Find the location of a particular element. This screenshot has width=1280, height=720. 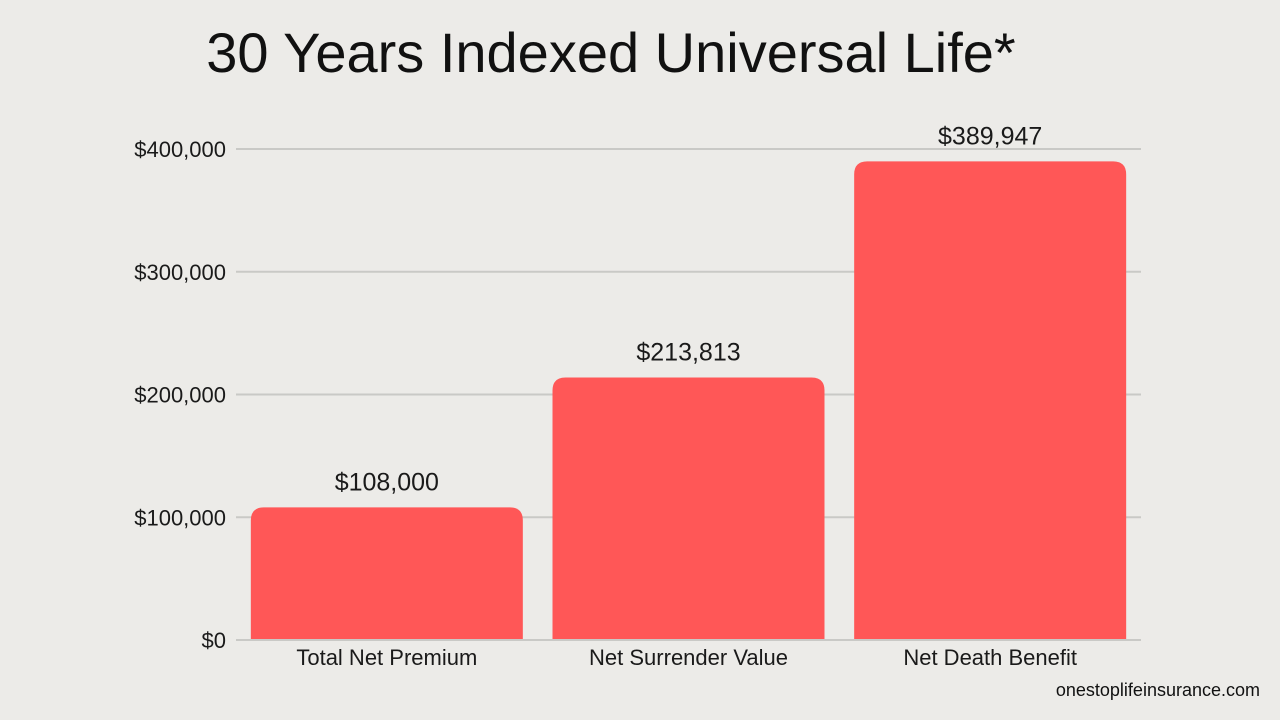

y-tick-label: $300,000 is located at coordinates (180, 272).